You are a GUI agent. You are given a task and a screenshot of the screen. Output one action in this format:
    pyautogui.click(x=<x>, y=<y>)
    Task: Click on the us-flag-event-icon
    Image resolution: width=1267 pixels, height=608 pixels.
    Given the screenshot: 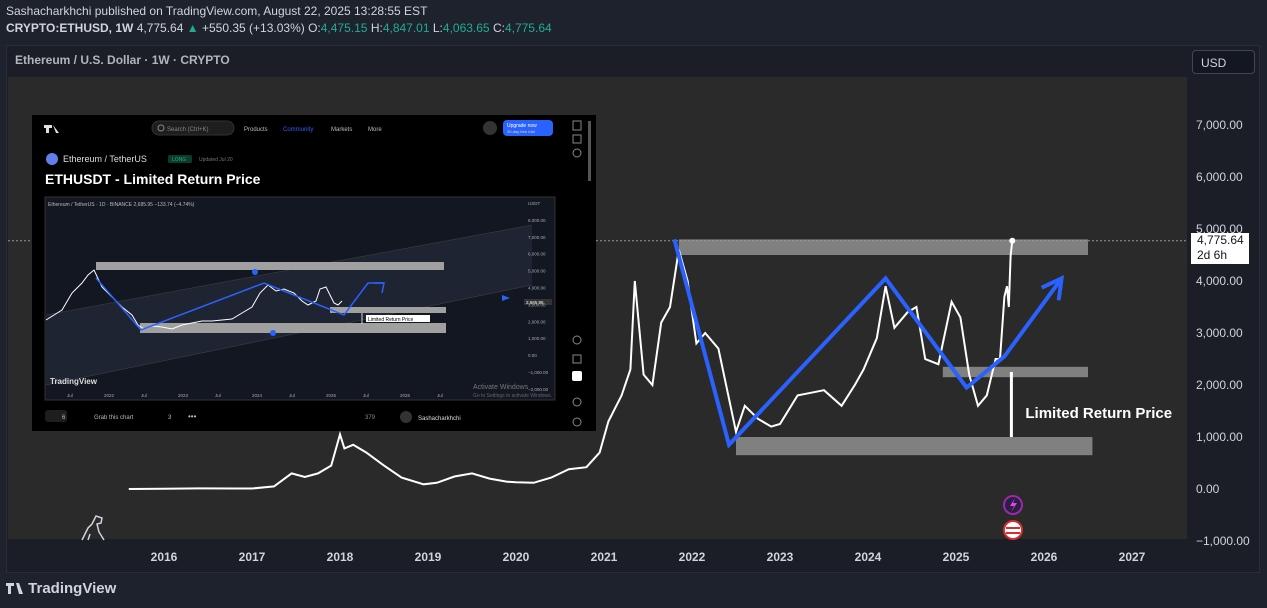 What is the action you would take?
    pyautogui.click(x=1013, y=530)
    